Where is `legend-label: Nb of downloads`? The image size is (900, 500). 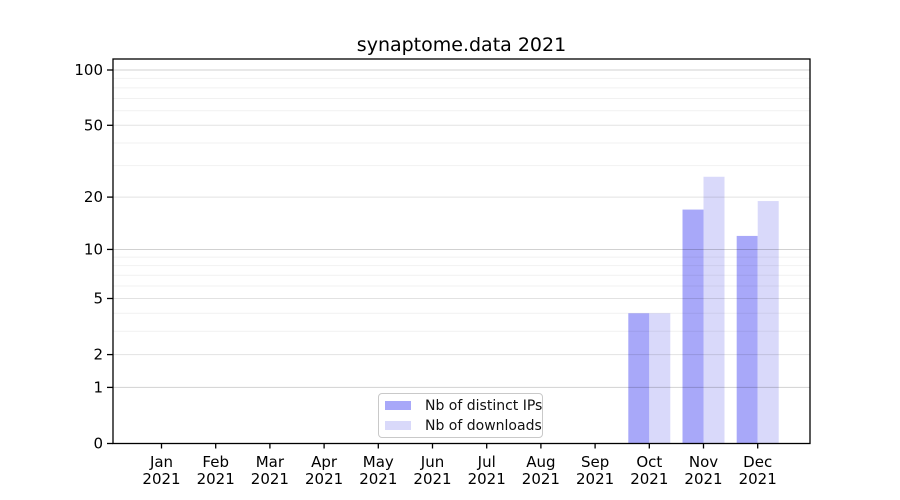 legend-label: Nb of downloads is located at coordinates (483, 425).